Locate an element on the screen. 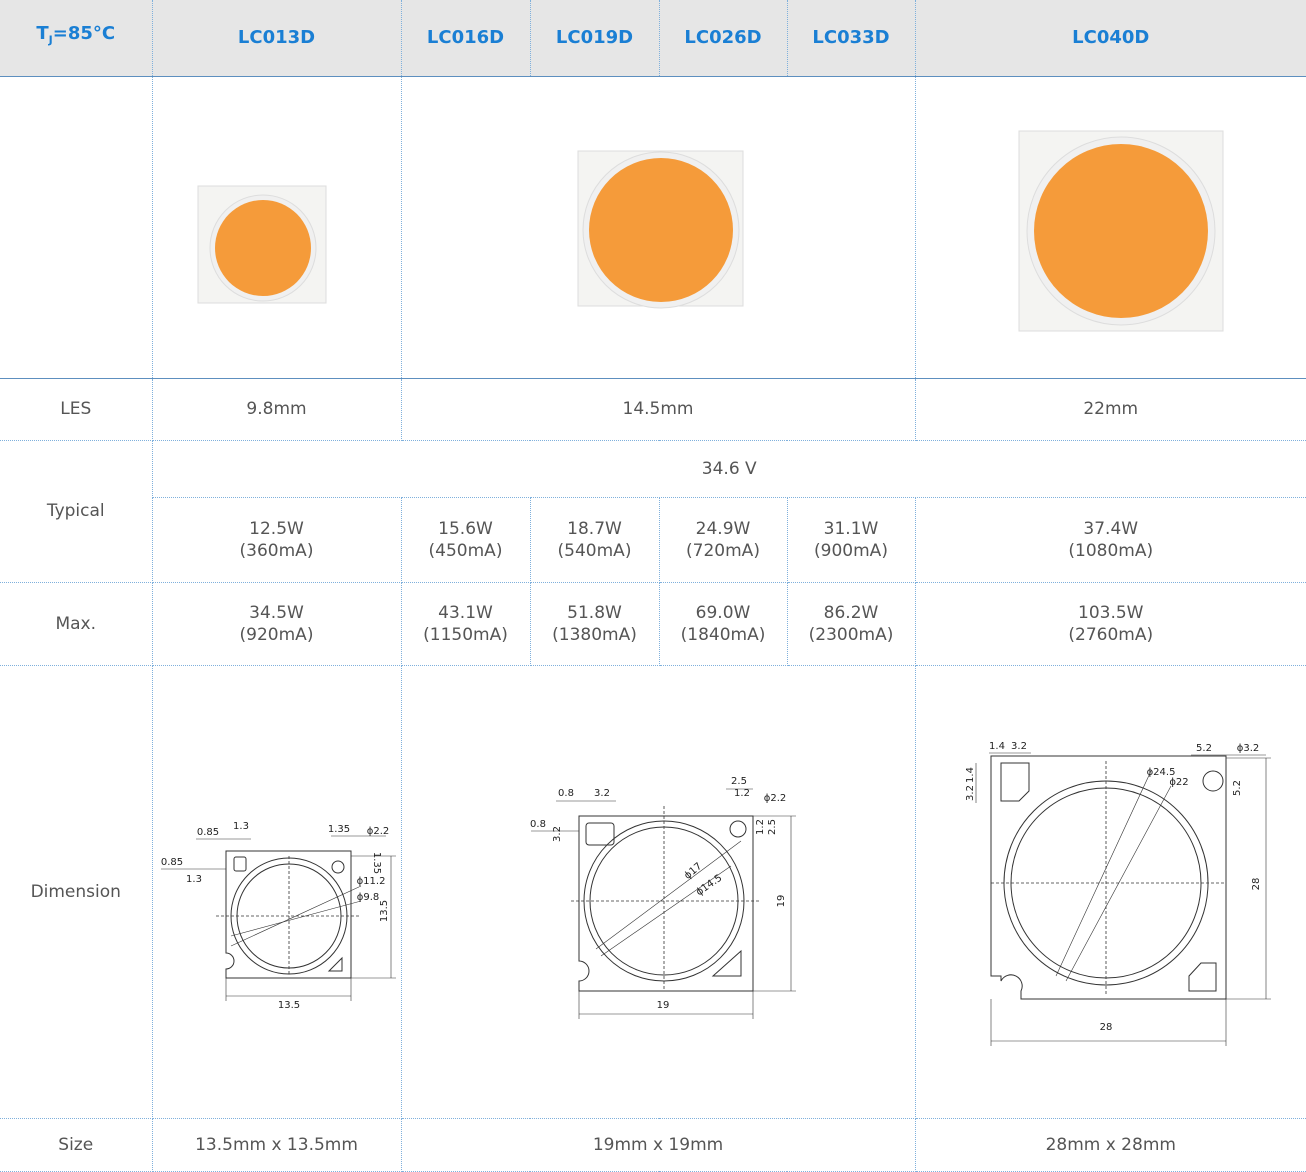  dim-label: 0.85 is located at coordinates (171, 862).